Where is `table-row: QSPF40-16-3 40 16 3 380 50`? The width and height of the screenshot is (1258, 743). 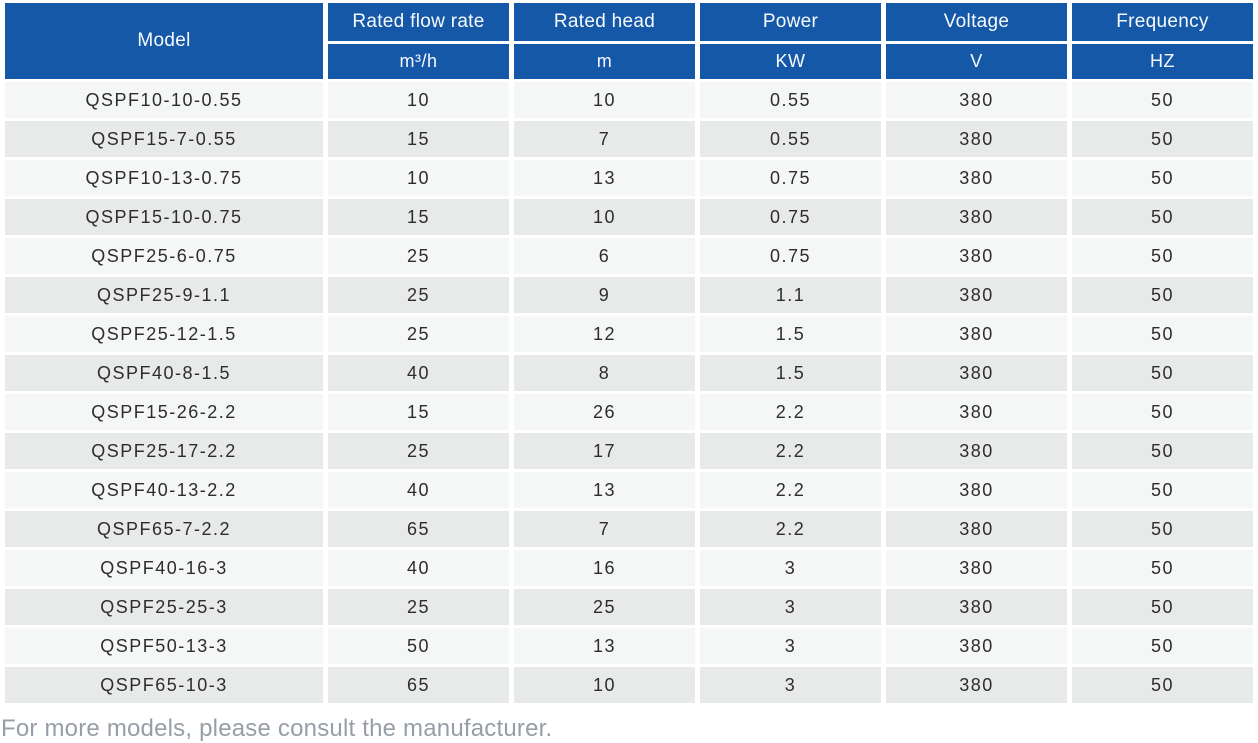
table-row: QSPF40-16-3 40 16 3 380 50 is located at coordinates (629, 568).